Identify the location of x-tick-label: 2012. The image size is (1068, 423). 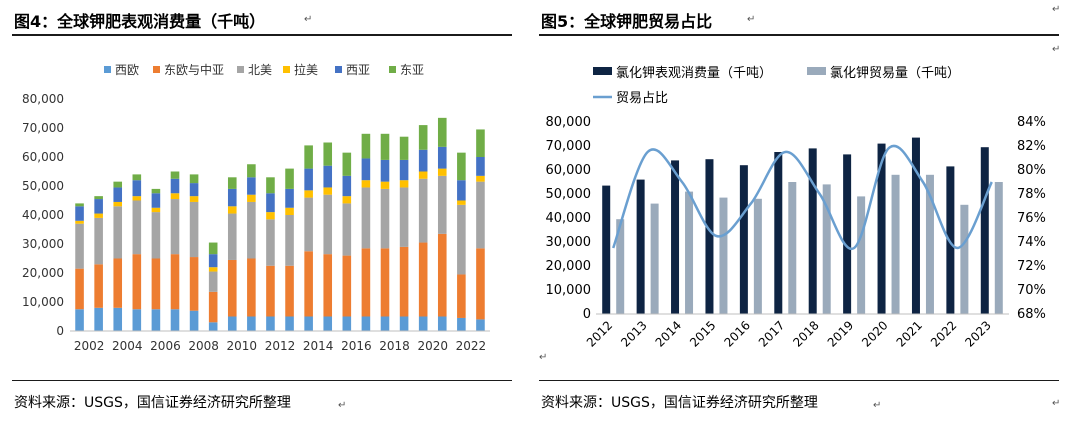
(599, 333).